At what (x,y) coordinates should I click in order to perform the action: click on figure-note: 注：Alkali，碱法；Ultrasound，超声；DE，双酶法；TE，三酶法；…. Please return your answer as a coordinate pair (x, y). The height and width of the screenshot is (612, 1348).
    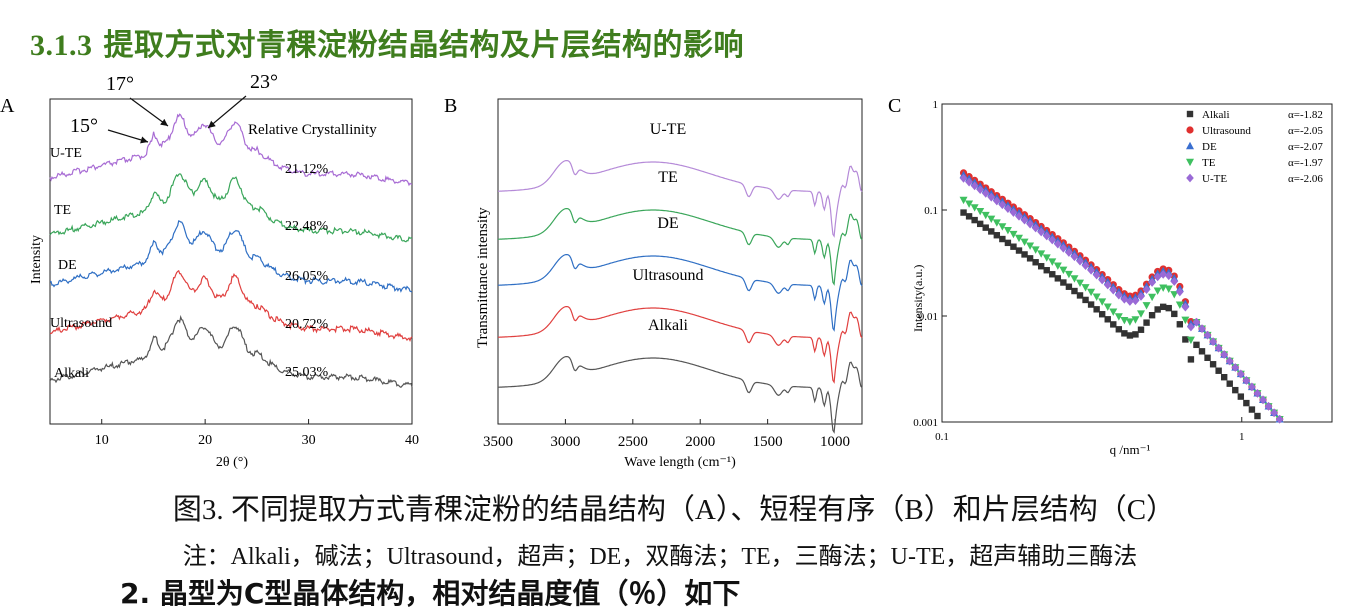
    Looking at the image, I should click on (660, 557).